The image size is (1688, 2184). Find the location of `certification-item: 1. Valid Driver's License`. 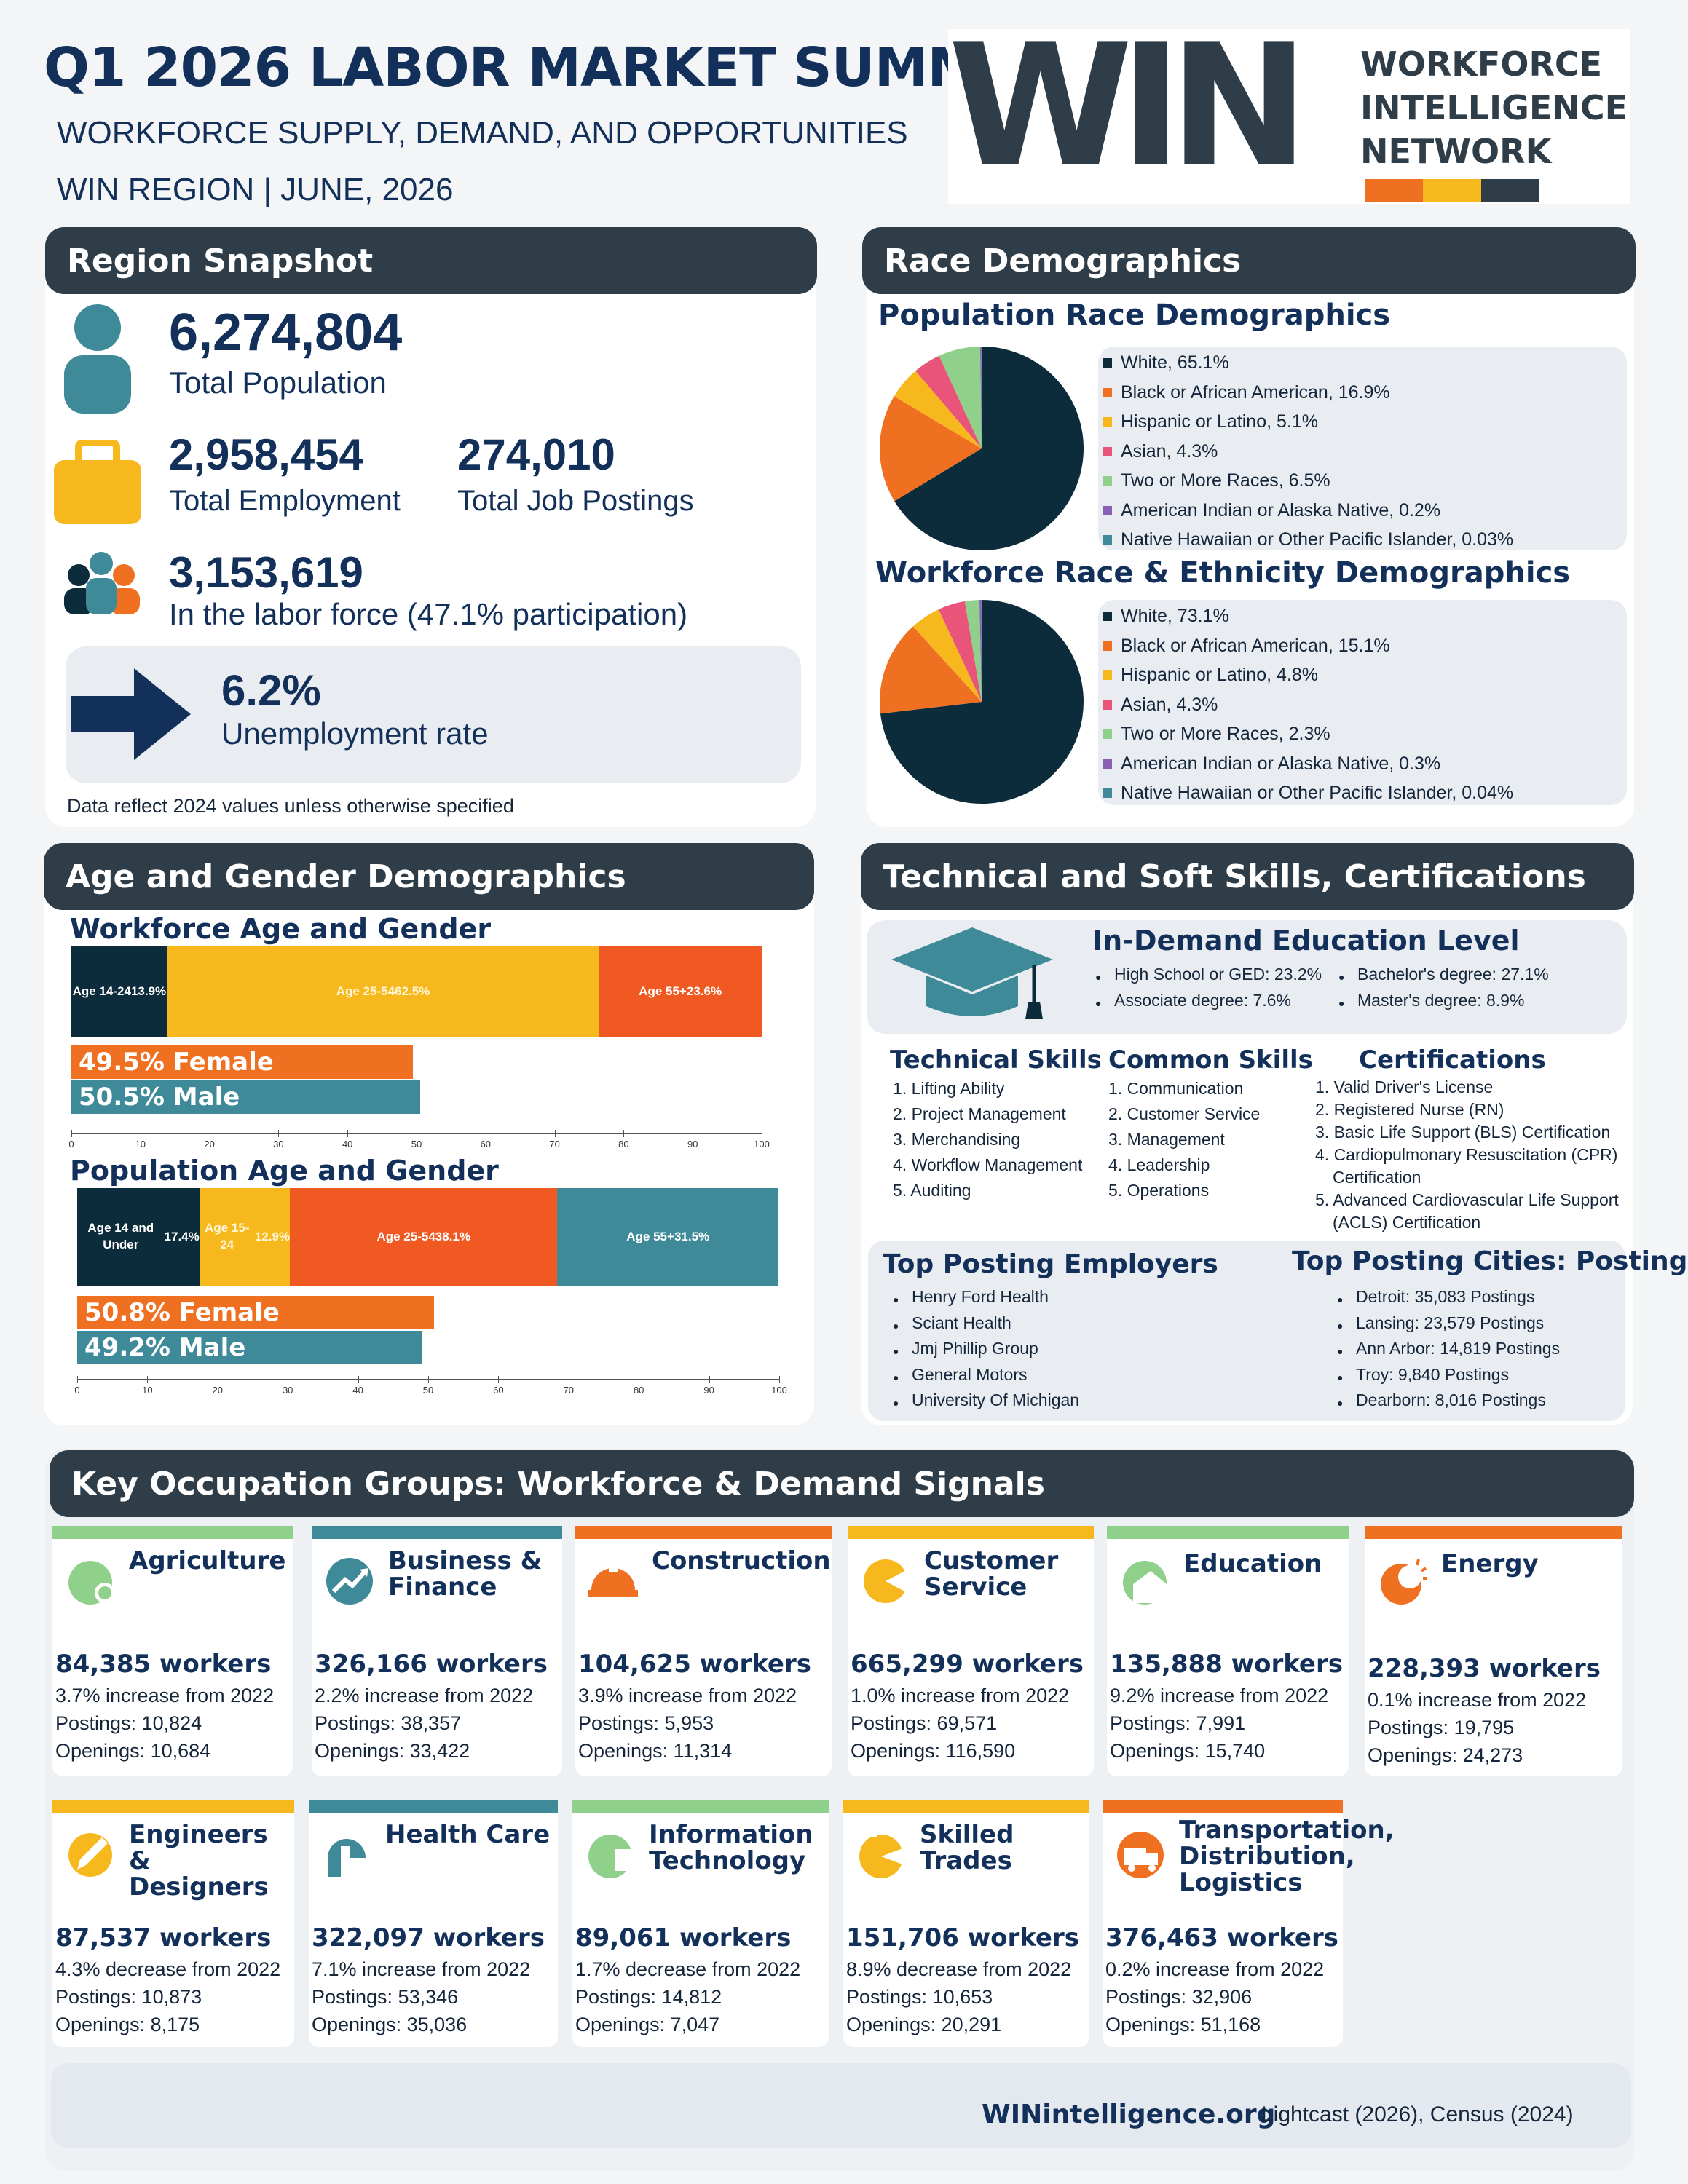

certification-item: 1. Valid Driver's License is located at coordinates (1404, 1086).